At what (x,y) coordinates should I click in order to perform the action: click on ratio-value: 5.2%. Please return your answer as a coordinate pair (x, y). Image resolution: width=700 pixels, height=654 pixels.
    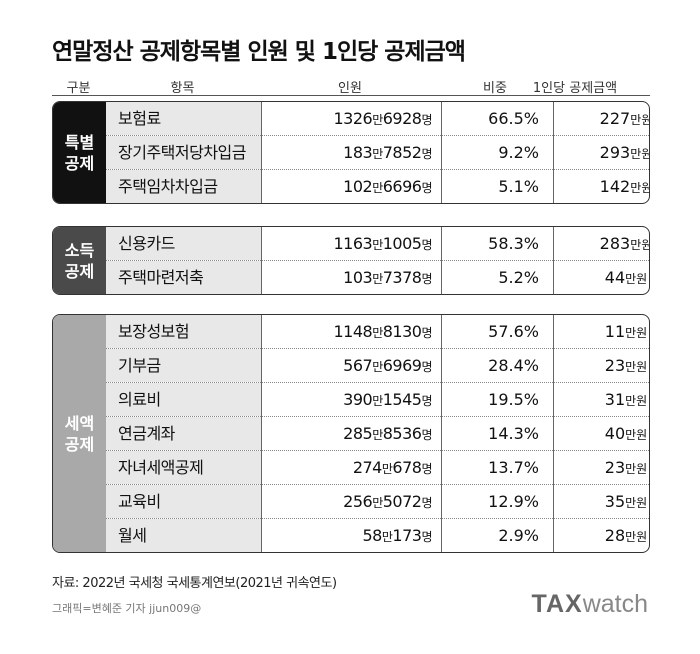
    Looking at the image, I should click on (518, 277).